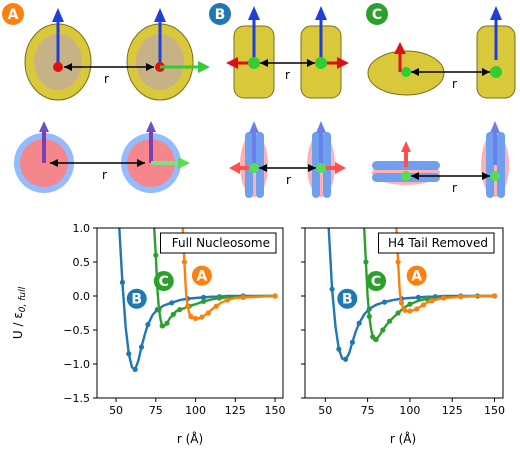 The width and height of the screenshot is (520, 450). I want to click on panel-label-c: C, so click(377, 14).